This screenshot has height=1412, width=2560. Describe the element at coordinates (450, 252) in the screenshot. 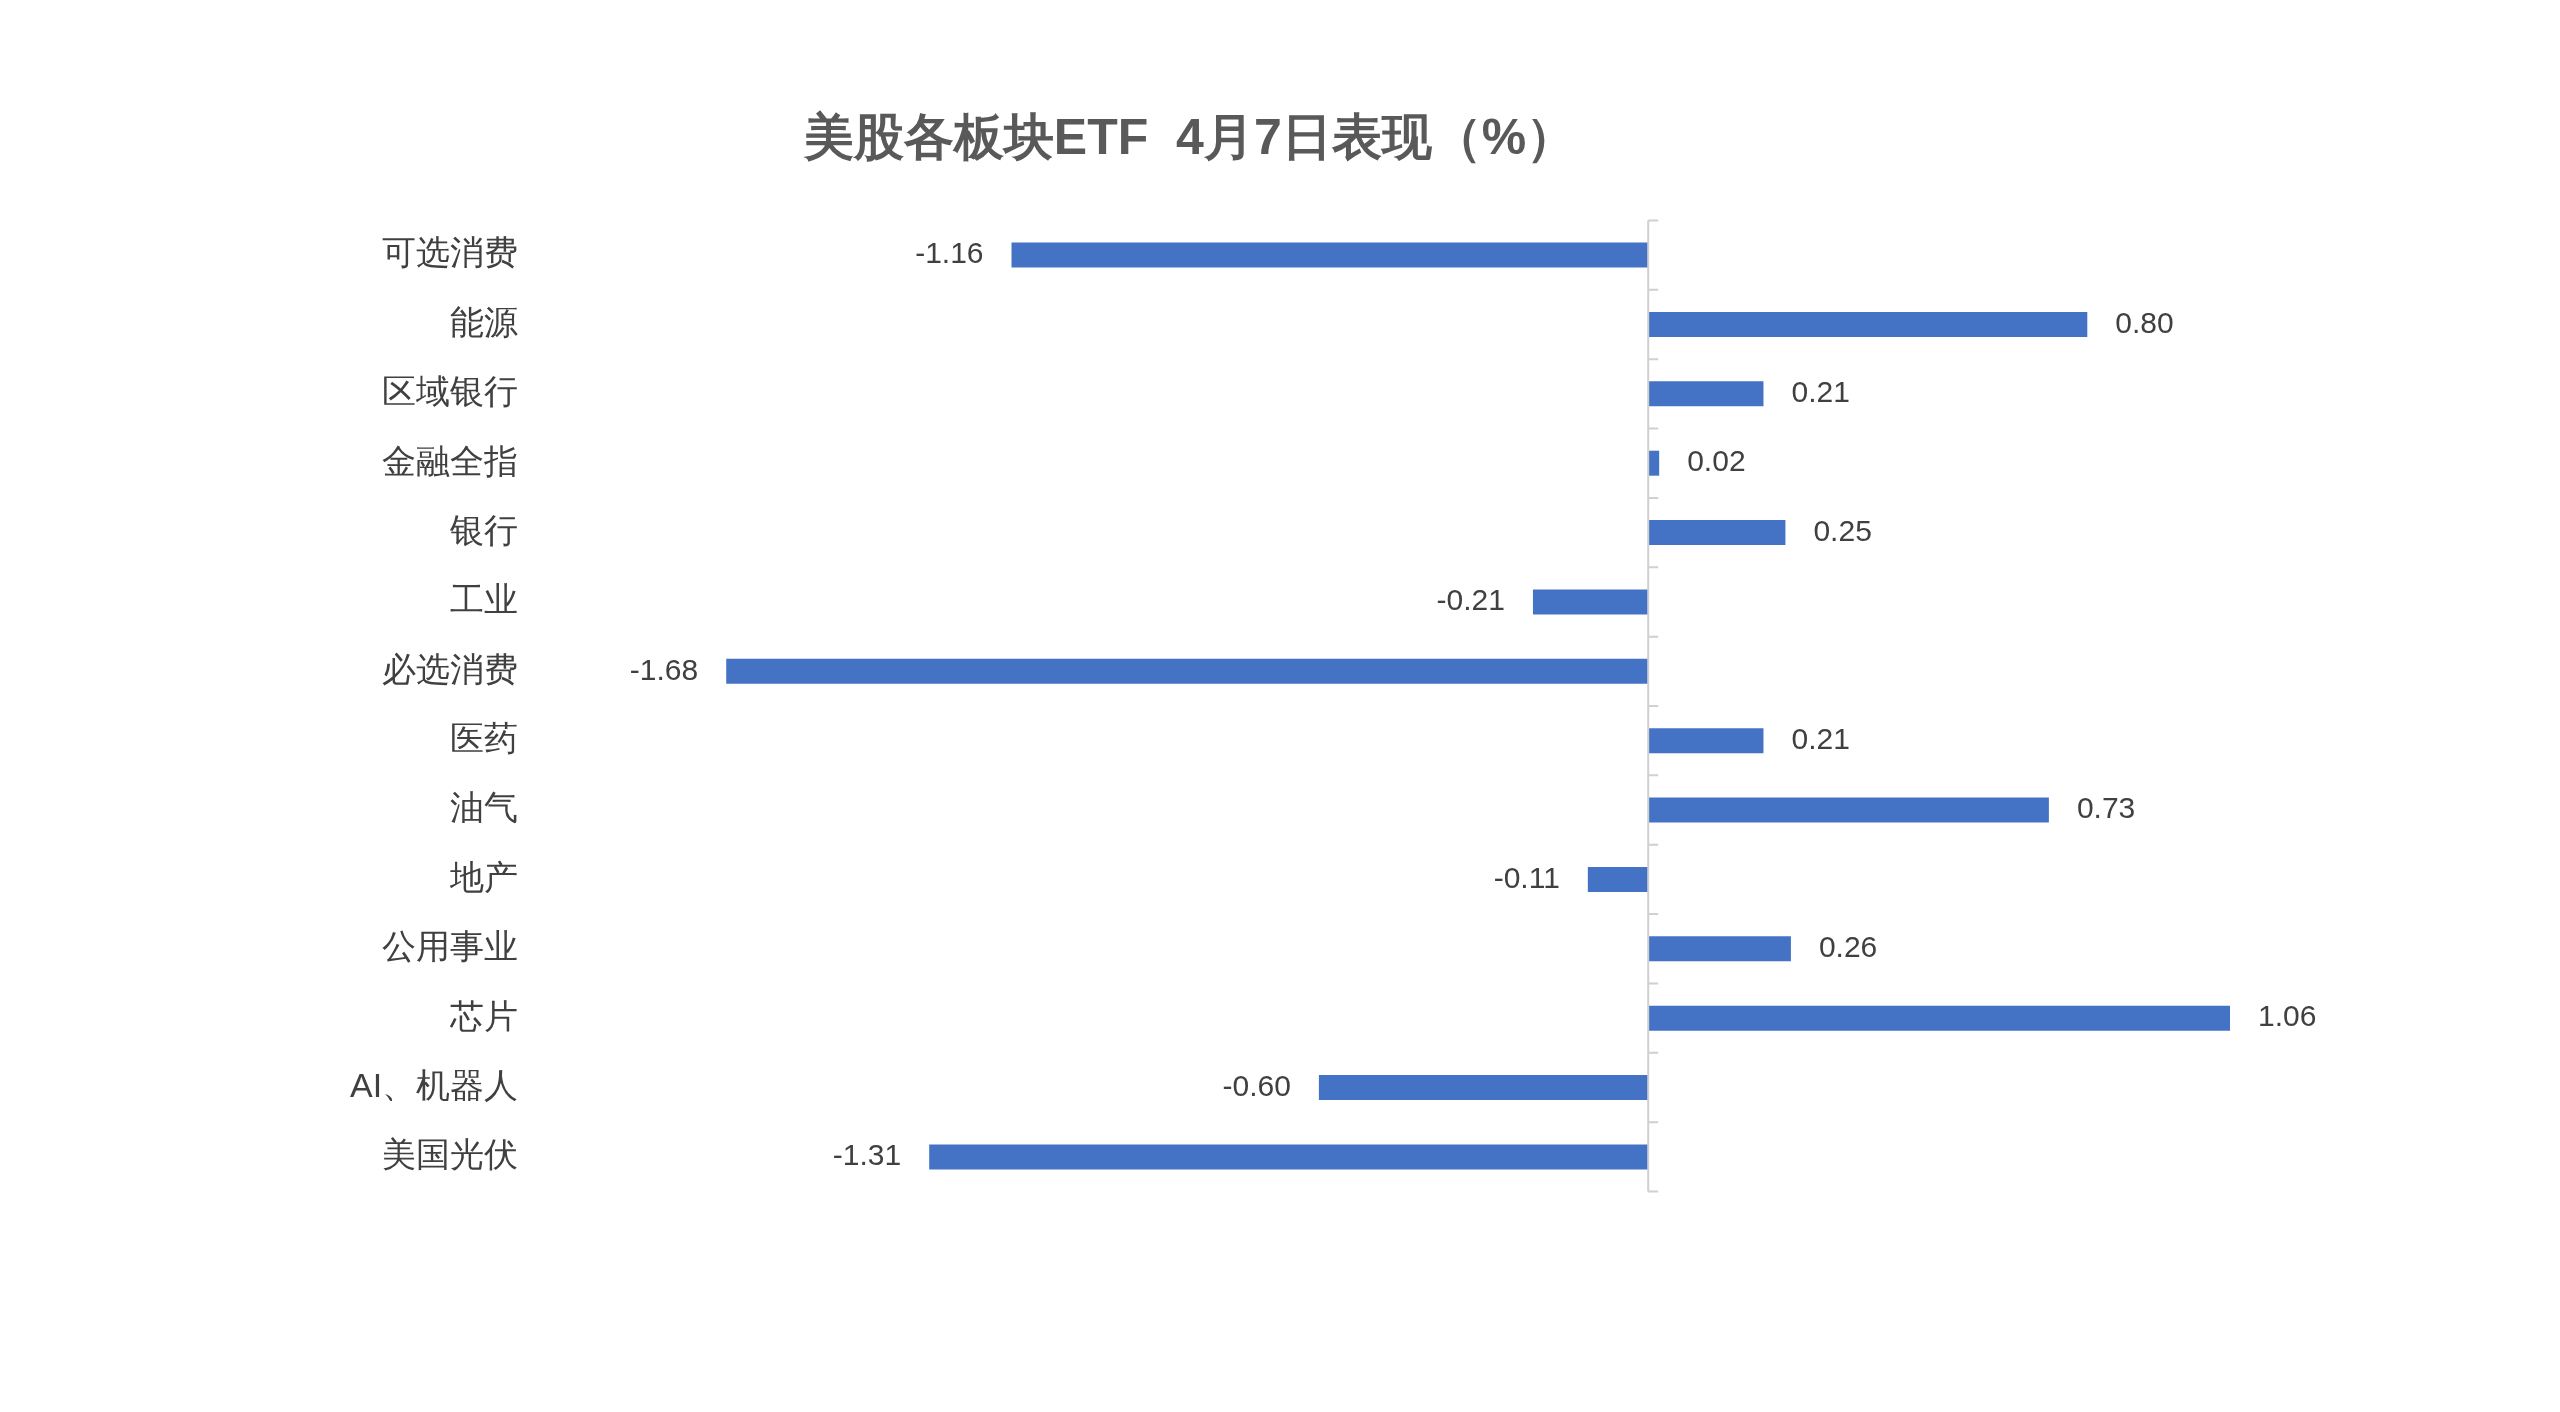

I see `y-tick-label: 可选消费` at that location.